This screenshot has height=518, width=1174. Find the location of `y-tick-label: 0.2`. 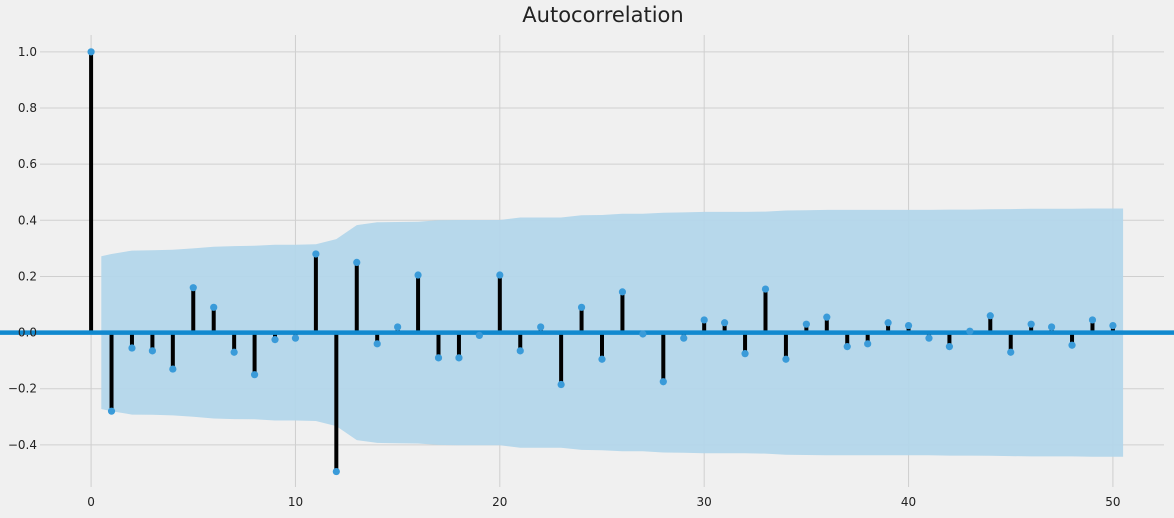

y-tick-label: 0.2 is located at coordinates (27, 276).